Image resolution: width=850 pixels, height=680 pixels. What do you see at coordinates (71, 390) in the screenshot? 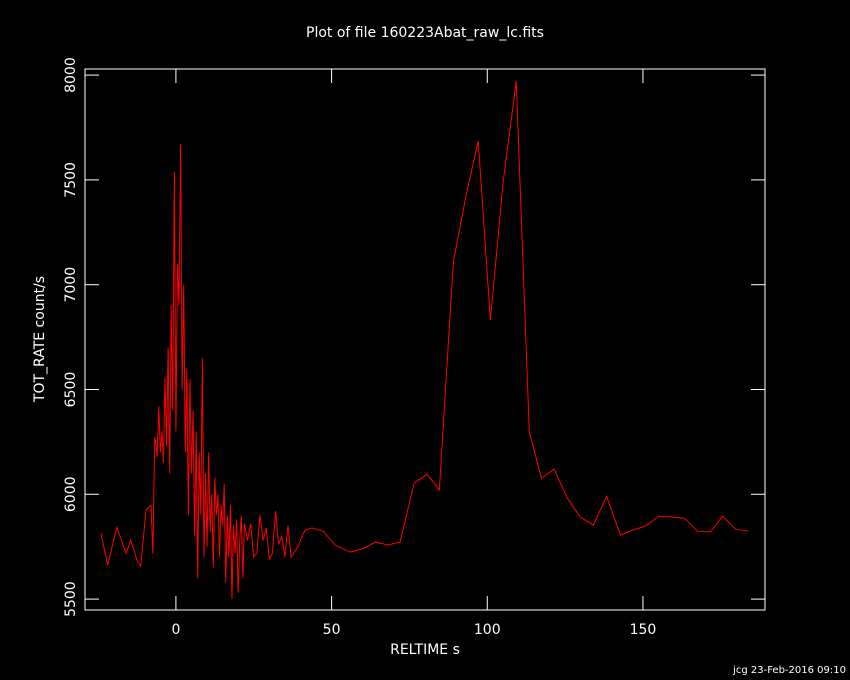
I see `y-tick-label: 6500` at bounding box center [71, 390].